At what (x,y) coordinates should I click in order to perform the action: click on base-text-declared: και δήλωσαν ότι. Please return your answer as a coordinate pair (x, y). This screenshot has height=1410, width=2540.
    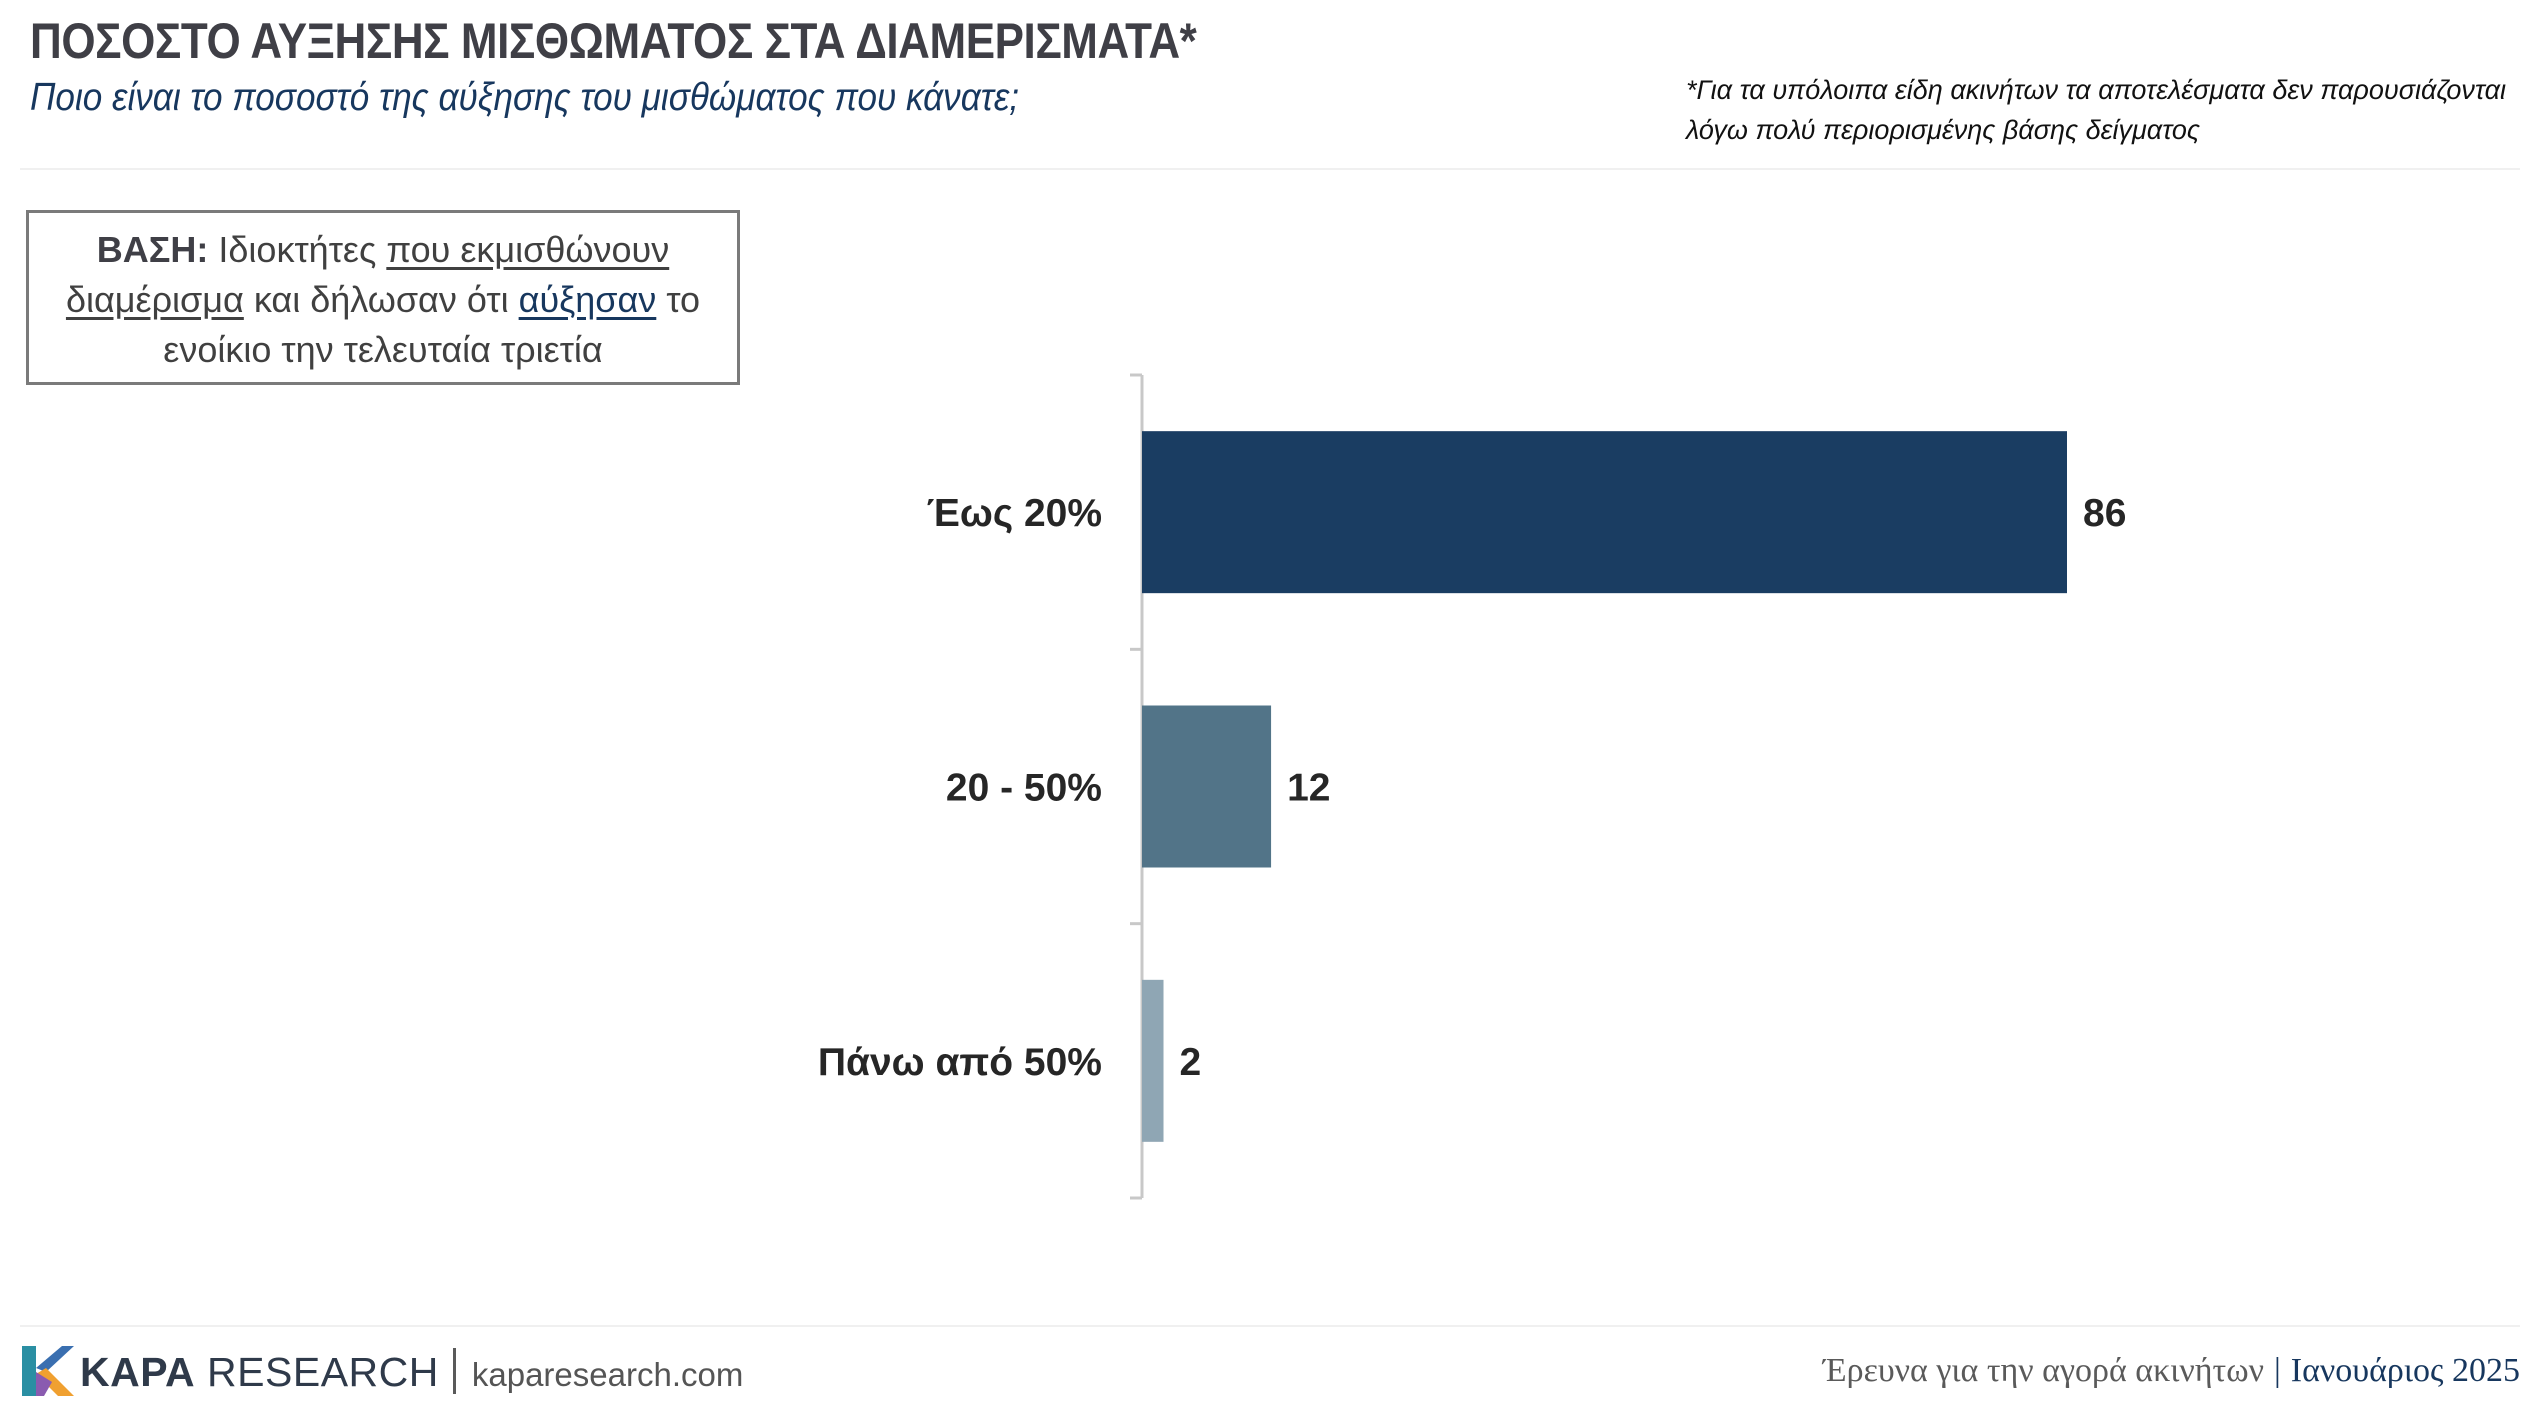
    Looking at the image, I should click on (381, 299).